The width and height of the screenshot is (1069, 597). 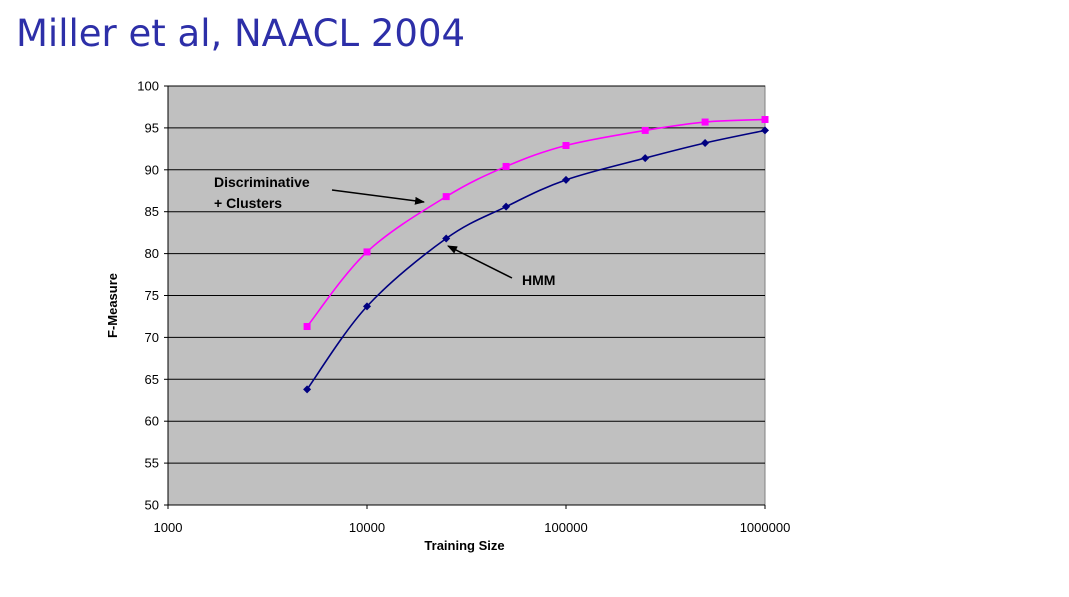 I want to click on y-tick-label: 90, so click(x=152, y=169).